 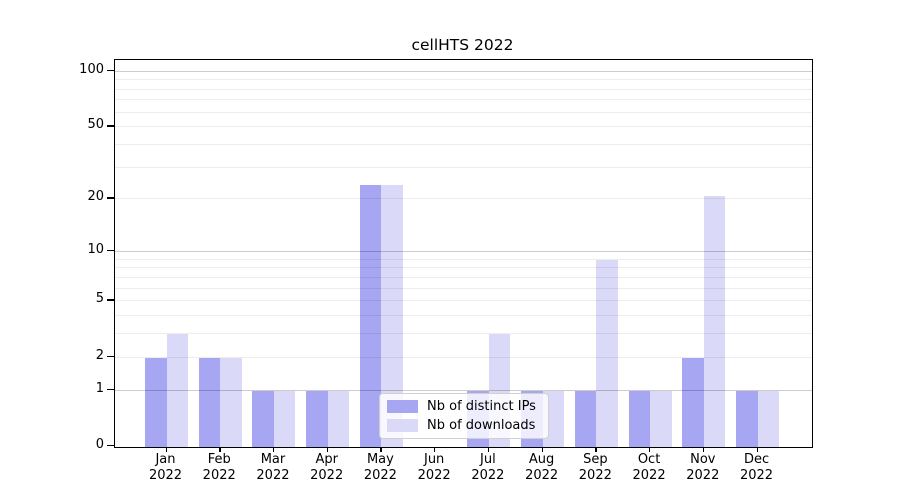 What do you see at coordinates (434, 467) in the screenshot?
I see `x-tick-label-jun: Jun 2022` at bounding box center [434, 467].